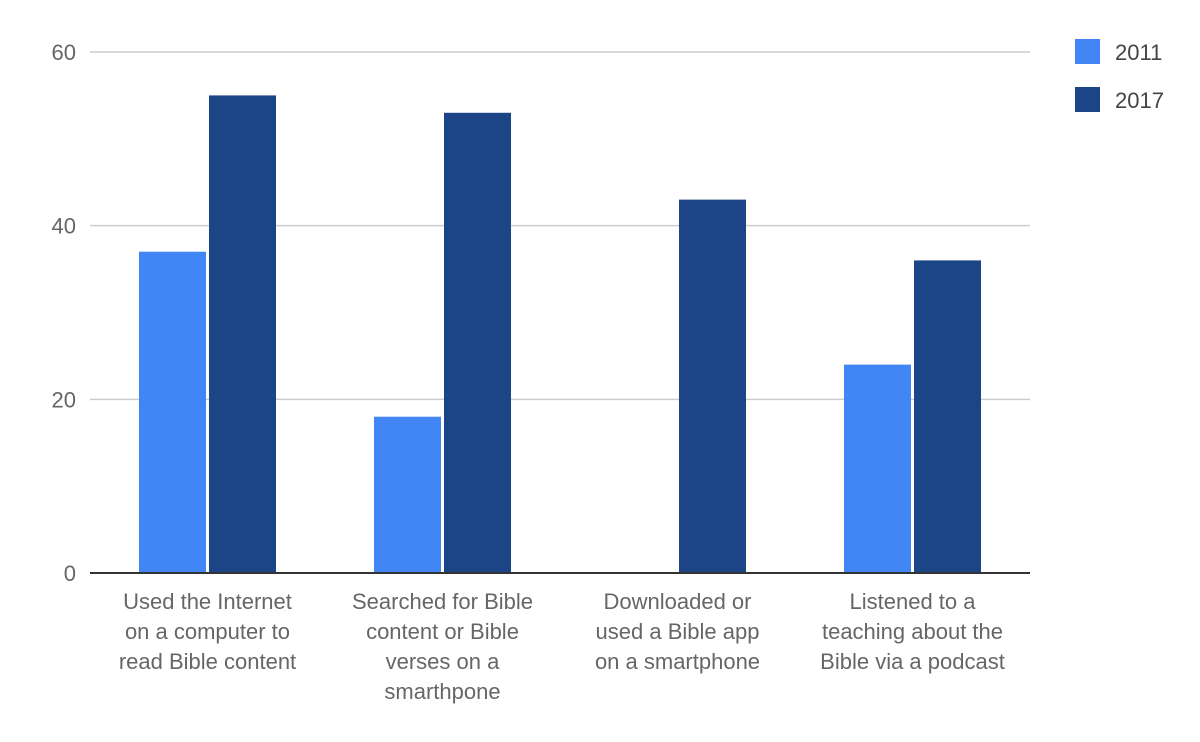 The height and width of the screenshot is (742, 1200). Describe the element at coordinates (1119, 76) in the screenshot. I see `legend: 2011 2017` at that location.